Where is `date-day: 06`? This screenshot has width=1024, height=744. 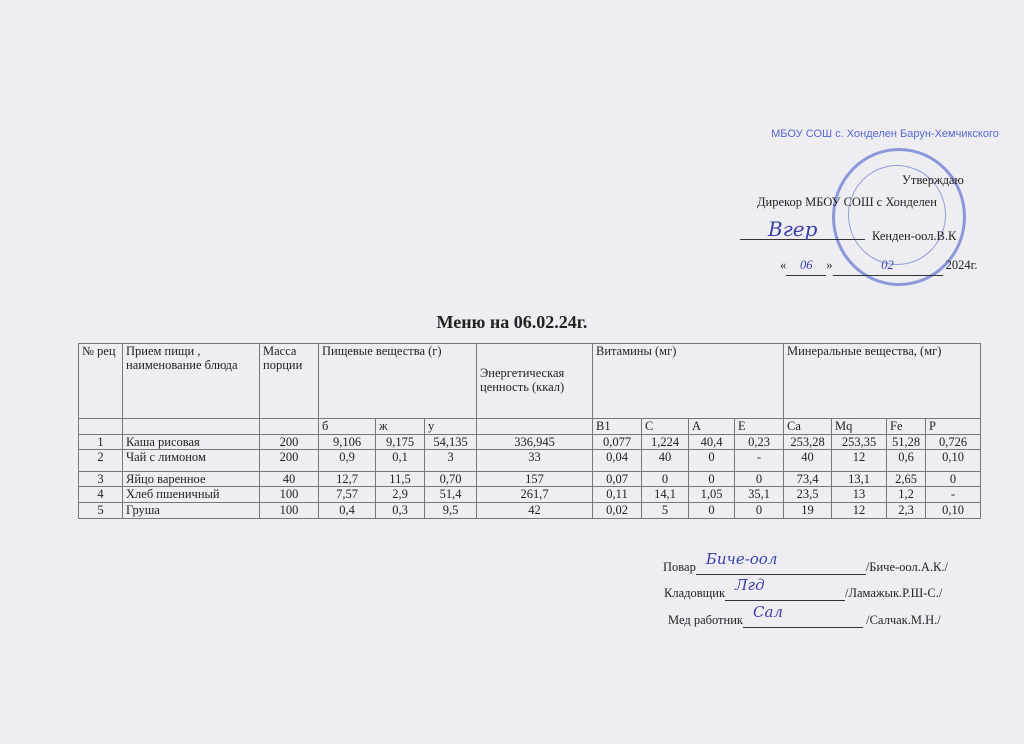
date-day: 06 is located at coordinates (806, 265).